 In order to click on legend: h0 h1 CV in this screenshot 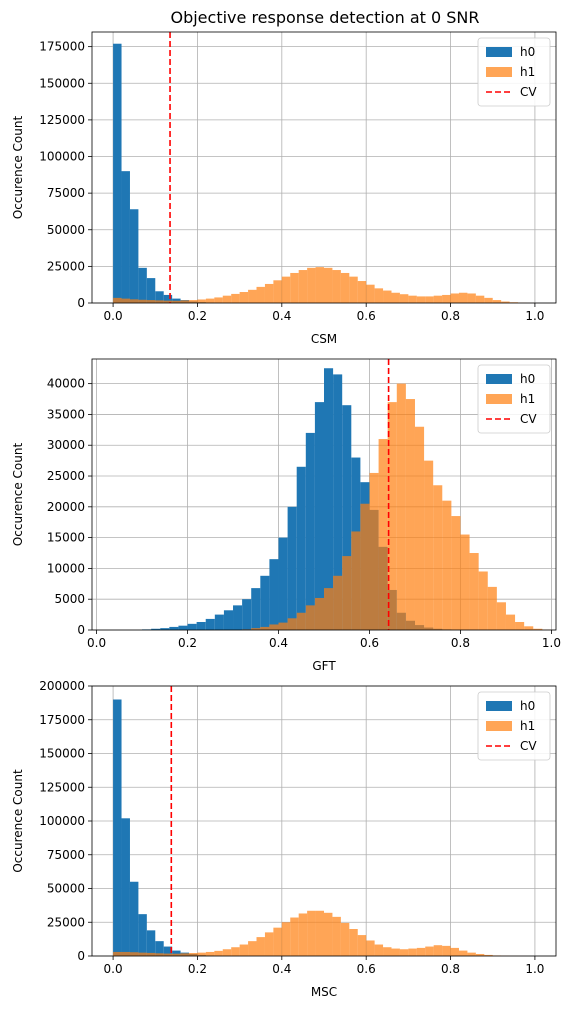, I will do `click(514, 72)`.